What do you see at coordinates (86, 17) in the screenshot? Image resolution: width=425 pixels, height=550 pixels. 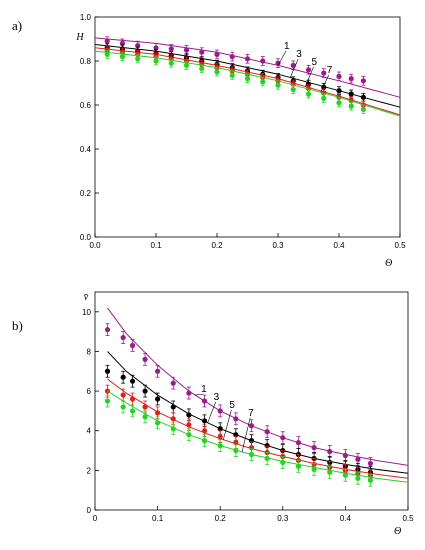 I see `y-tick-label: 1.0` at bounding box center [86, 17].